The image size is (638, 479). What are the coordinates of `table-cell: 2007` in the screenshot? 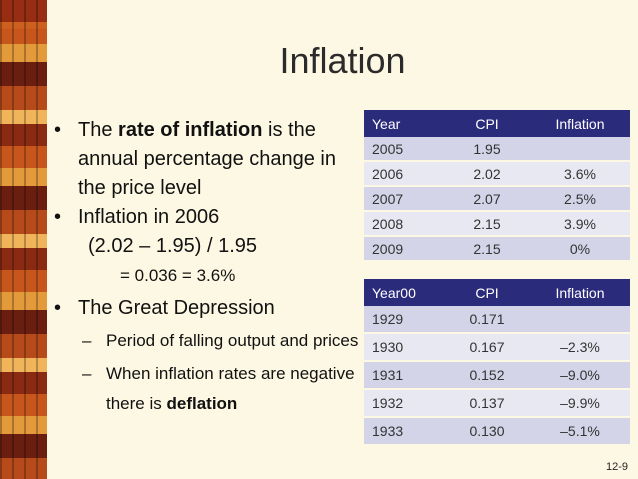 It's located at (404, 199).